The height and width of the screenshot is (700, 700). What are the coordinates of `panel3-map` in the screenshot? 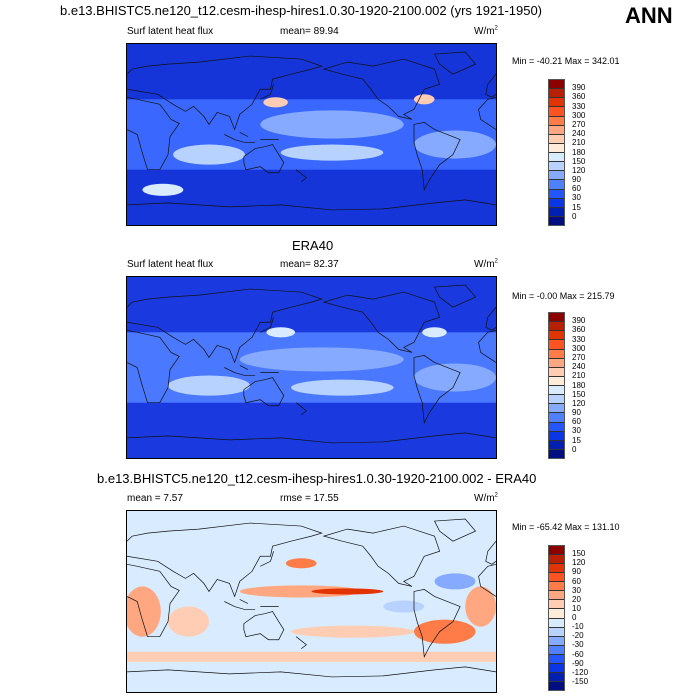 It's located at (311, 601).